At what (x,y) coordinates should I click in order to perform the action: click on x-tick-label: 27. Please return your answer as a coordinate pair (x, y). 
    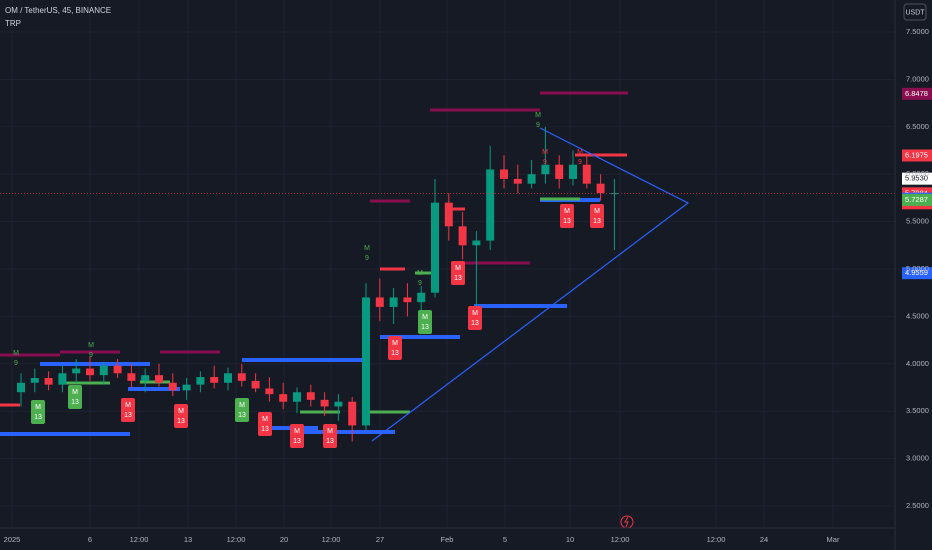
    Looking at the image, I should click on (380, 539).